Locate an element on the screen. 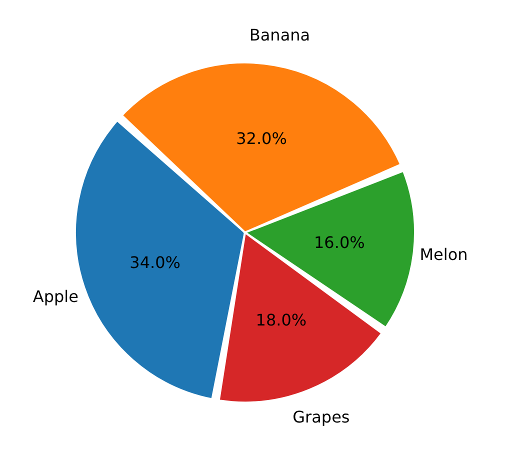 This screenshot has height=463, width=525. slice-label: Banana is located at coordinates (279, 35).